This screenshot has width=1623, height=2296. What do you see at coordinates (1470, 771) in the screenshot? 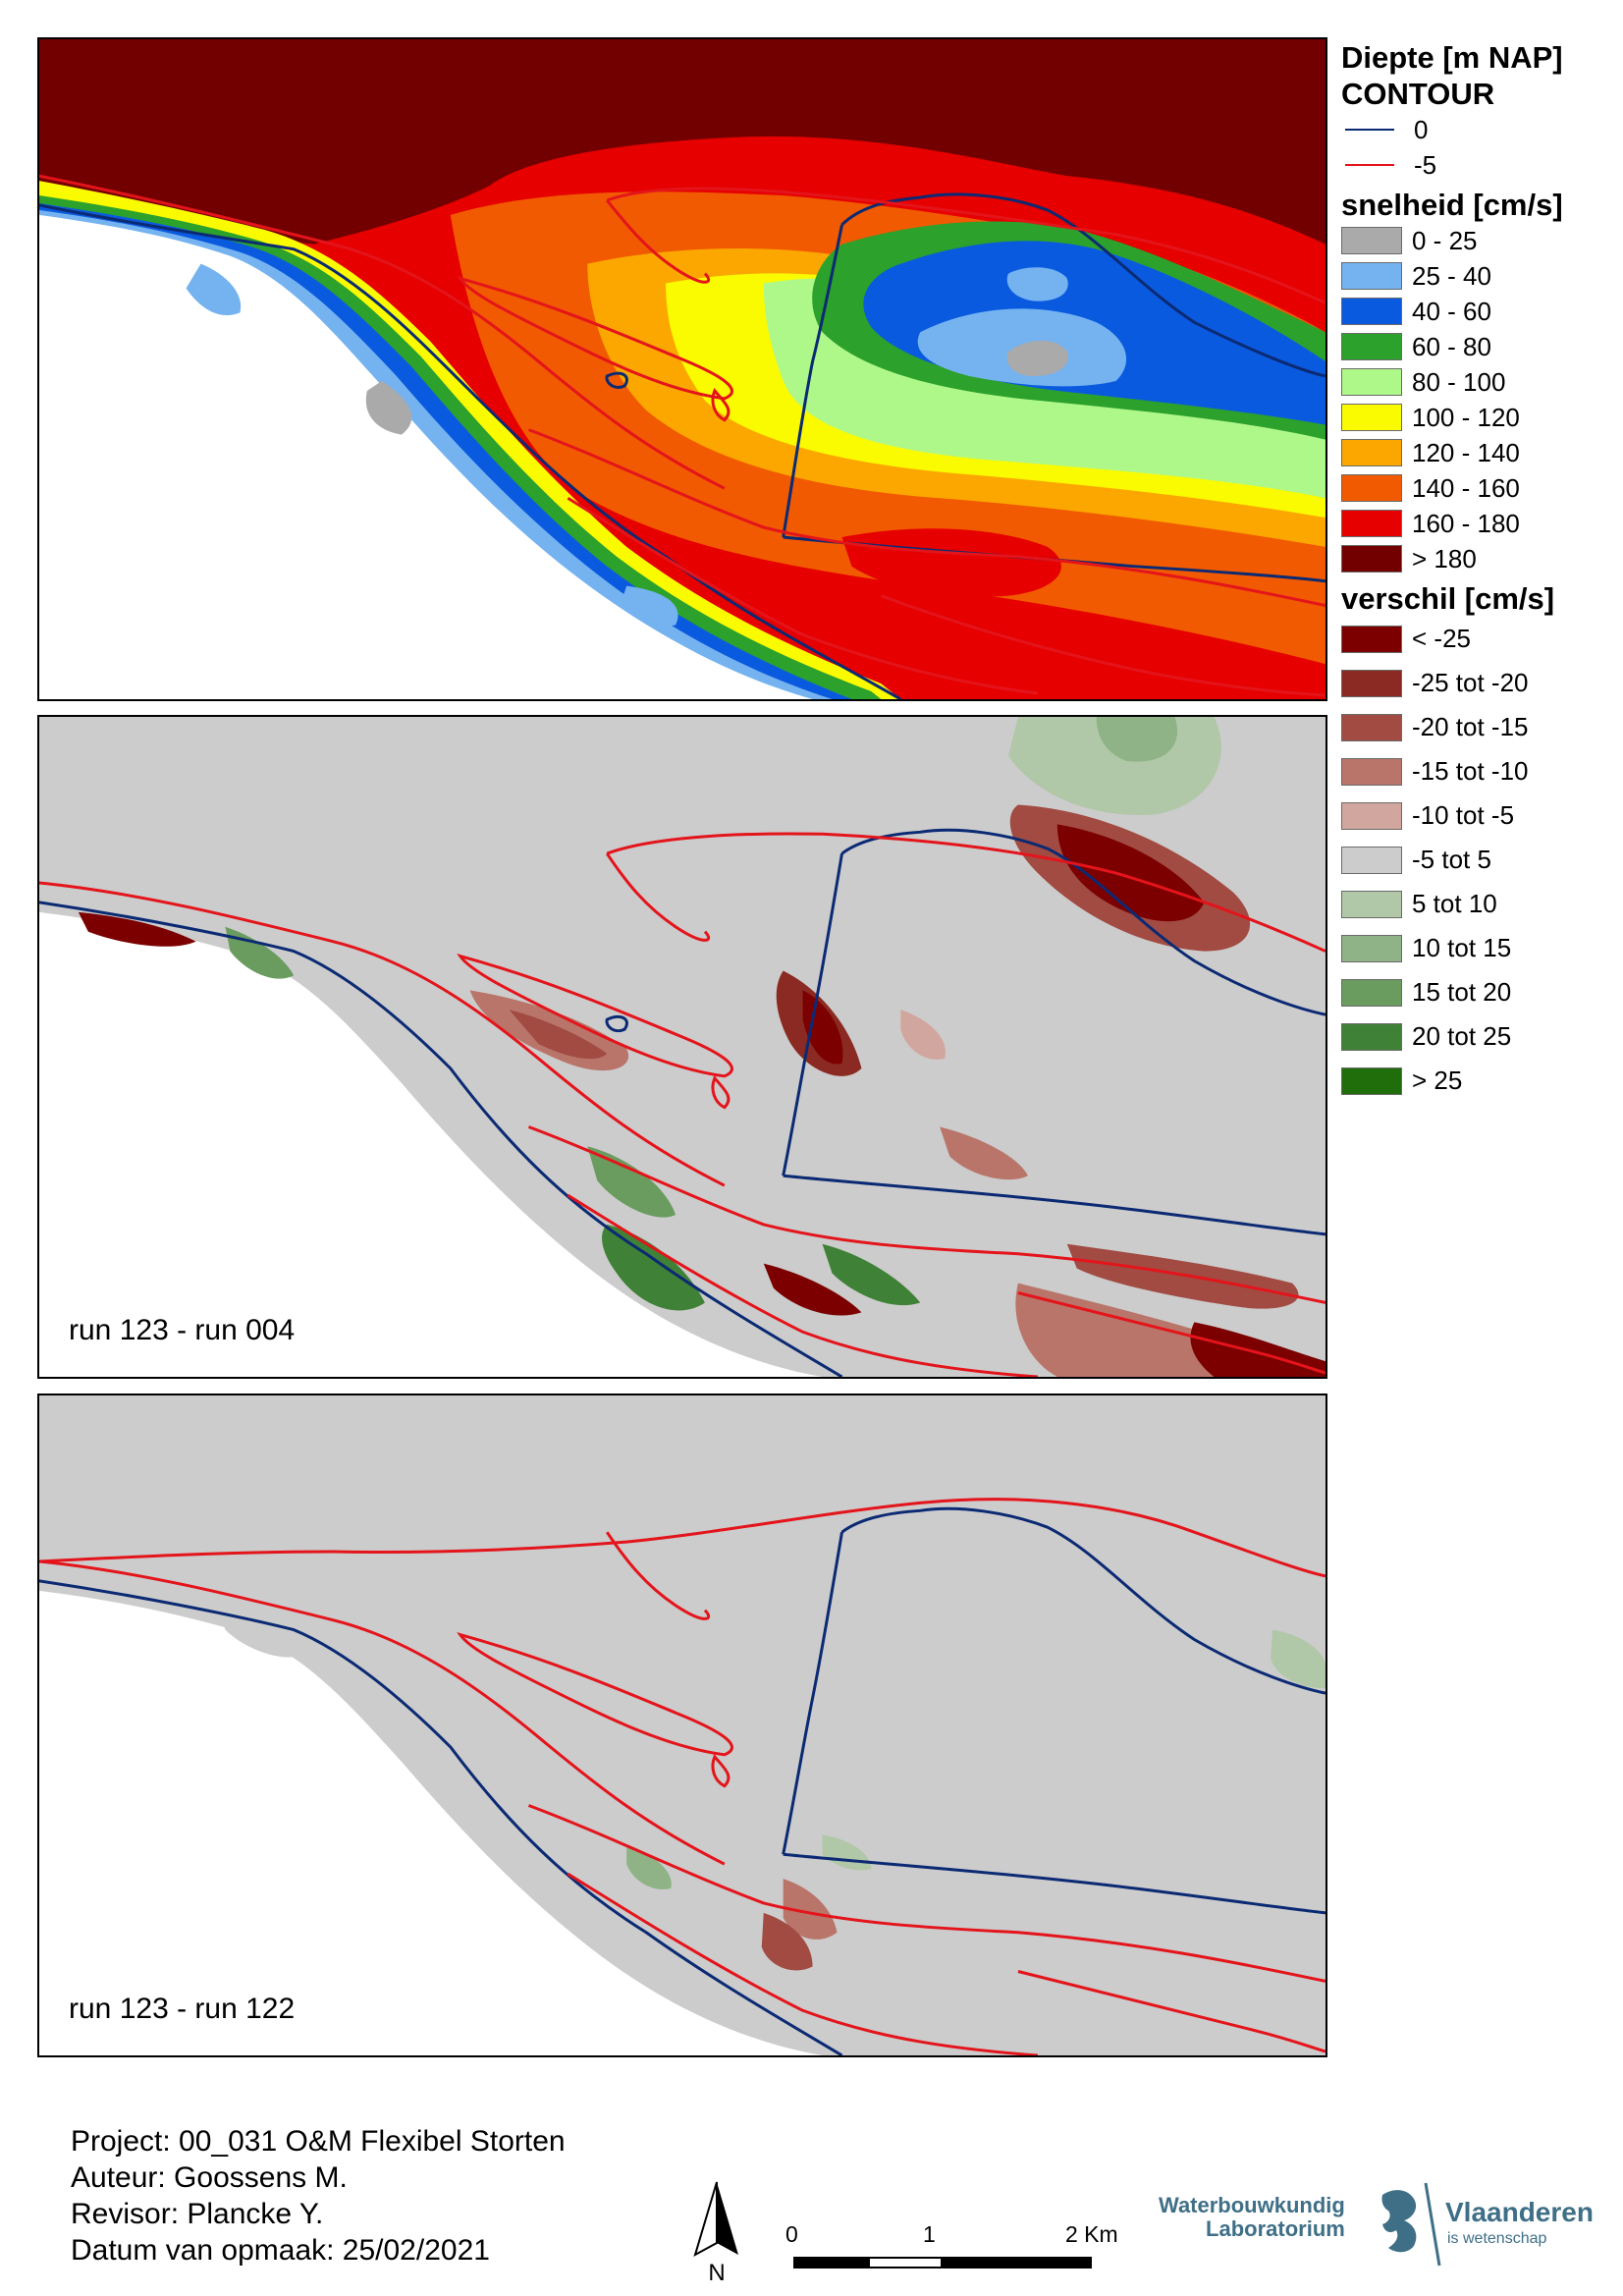
I see `legend-item-label: -15 tot -10` at bounding box center [1470, 771].